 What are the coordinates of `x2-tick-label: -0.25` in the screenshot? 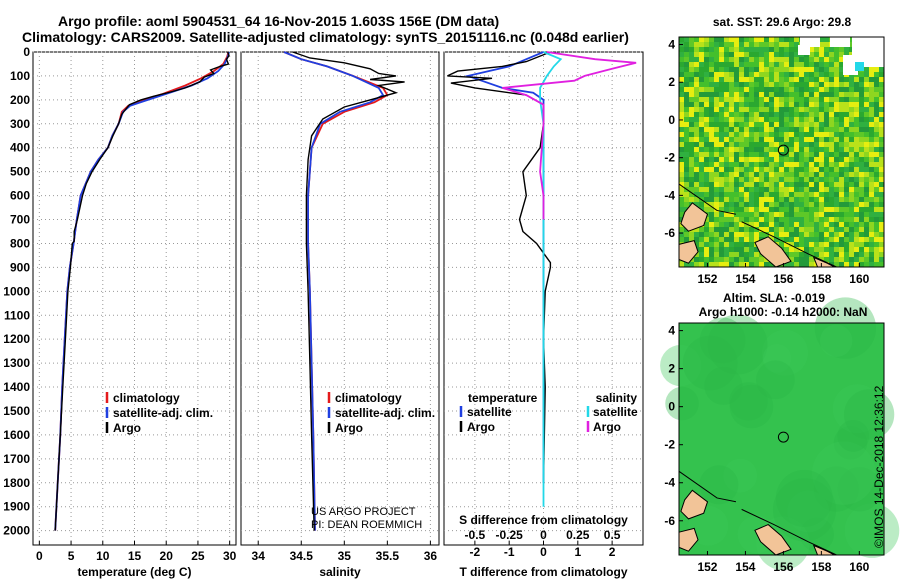 It's located at (510, 535).